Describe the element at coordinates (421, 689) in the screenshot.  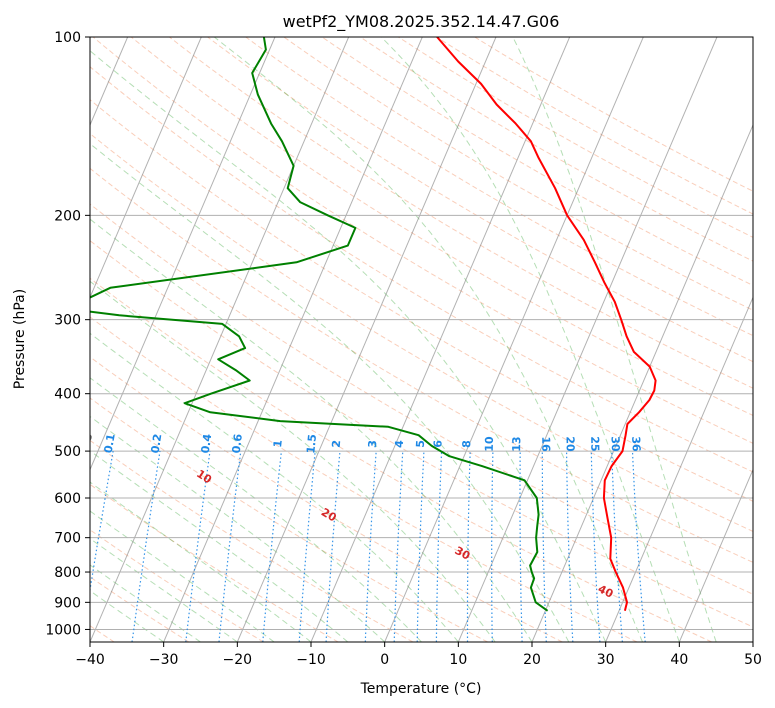
I see `x-axis-label: Temperature (°C)` at that location.